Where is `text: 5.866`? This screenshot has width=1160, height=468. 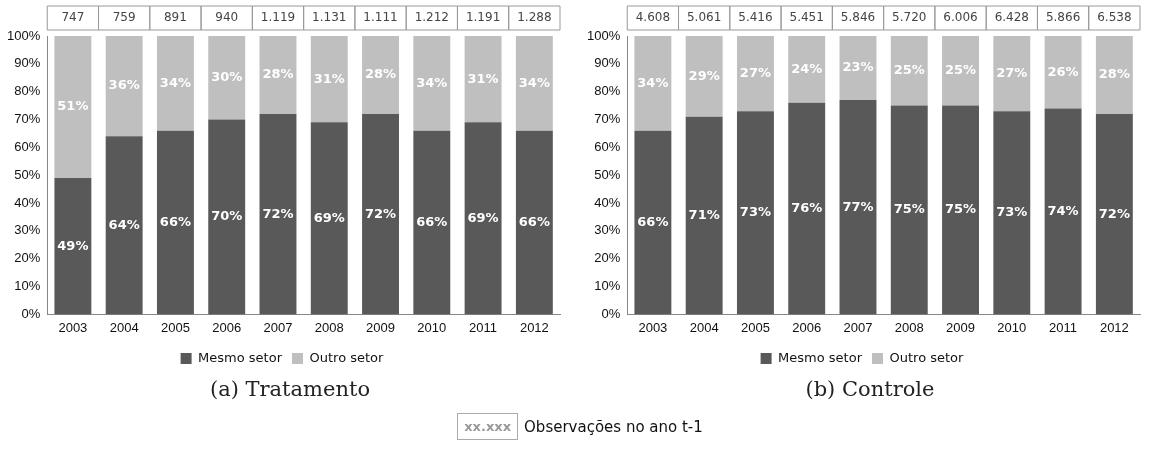
text: 5.866 is located at coordinates (1063, 17).